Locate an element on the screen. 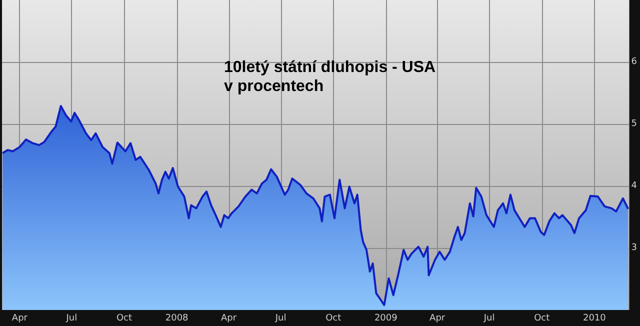 The image size is (640, 326). y-tick-label: 4 is located at coordinates (634, 186).